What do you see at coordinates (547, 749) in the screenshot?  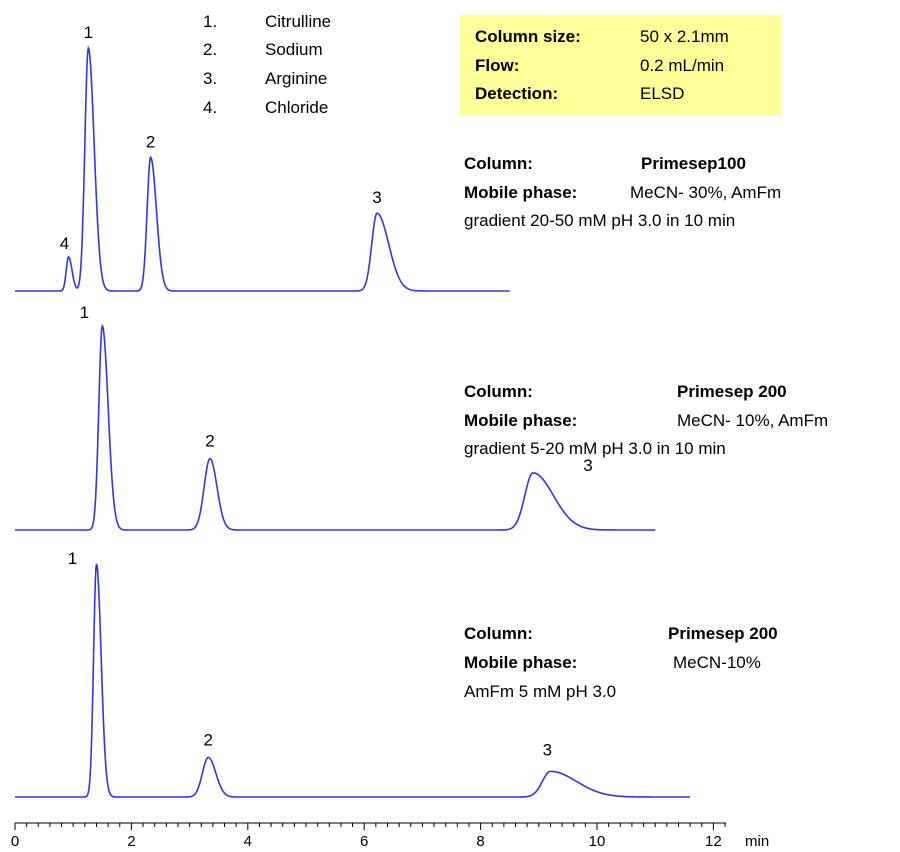 I see `panel-3-peak-label-3: 3` at bounding box center [547, 749].